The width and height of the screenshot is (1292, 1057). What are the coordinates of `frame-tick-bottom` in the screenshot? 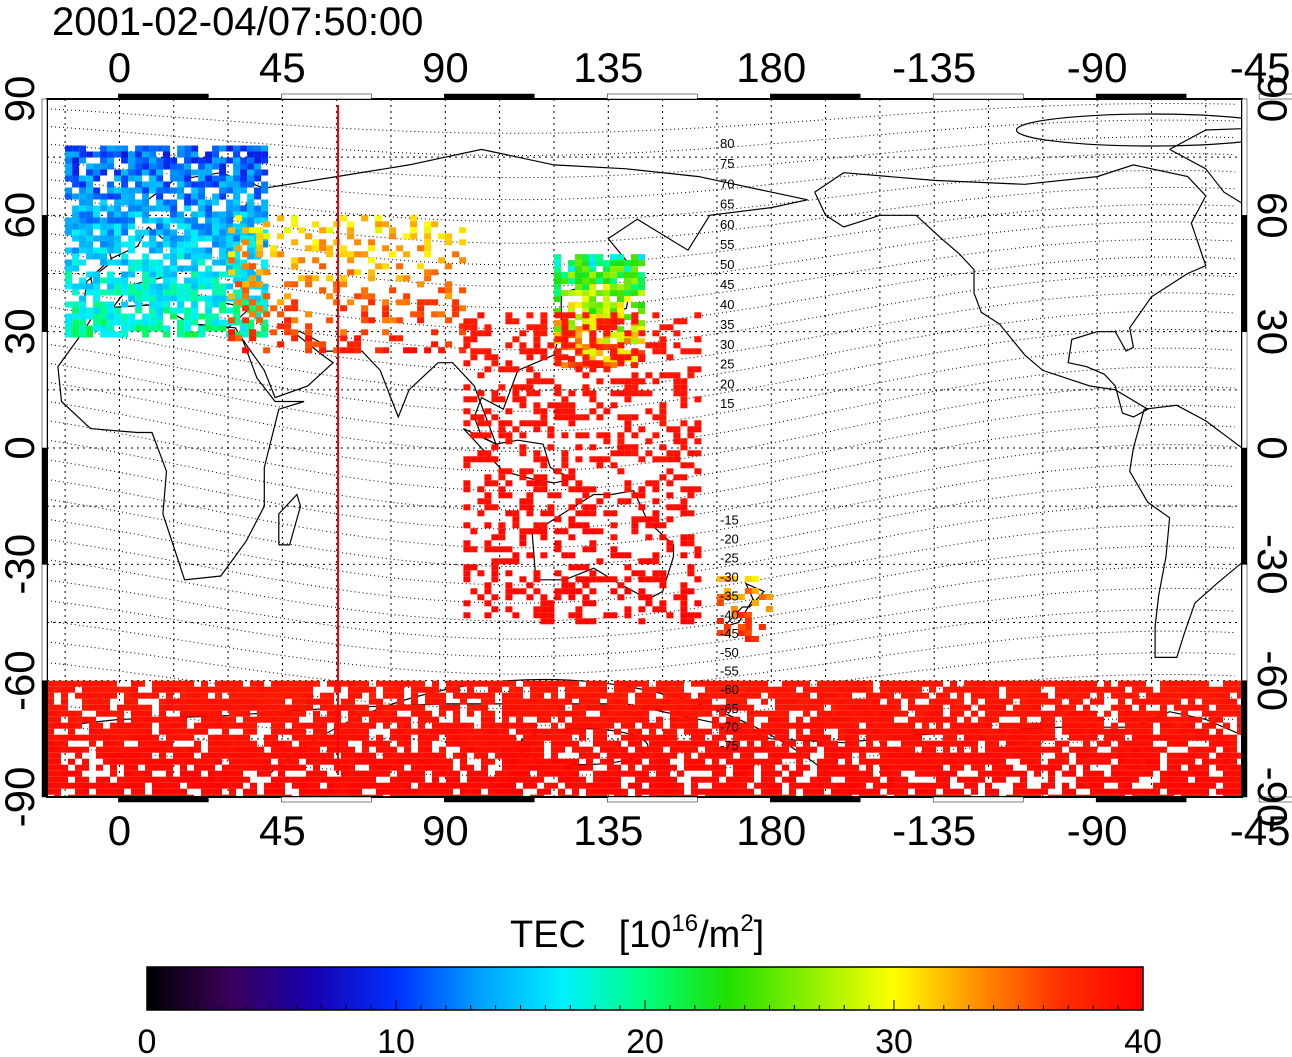 It's located at (978, 799).